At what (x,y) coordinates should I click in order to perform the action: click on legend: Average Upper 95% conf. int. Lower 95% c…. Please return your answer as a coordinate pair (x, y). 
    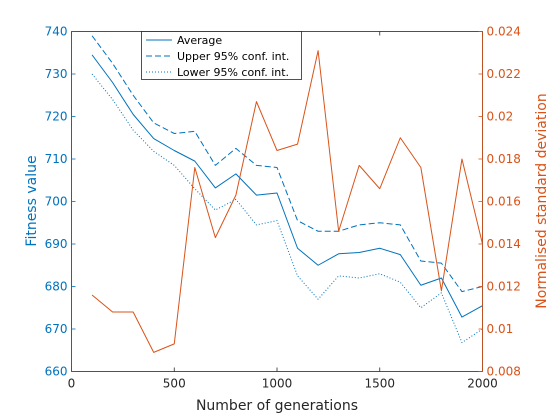
    Looking at the image, I should click on (221, 55).